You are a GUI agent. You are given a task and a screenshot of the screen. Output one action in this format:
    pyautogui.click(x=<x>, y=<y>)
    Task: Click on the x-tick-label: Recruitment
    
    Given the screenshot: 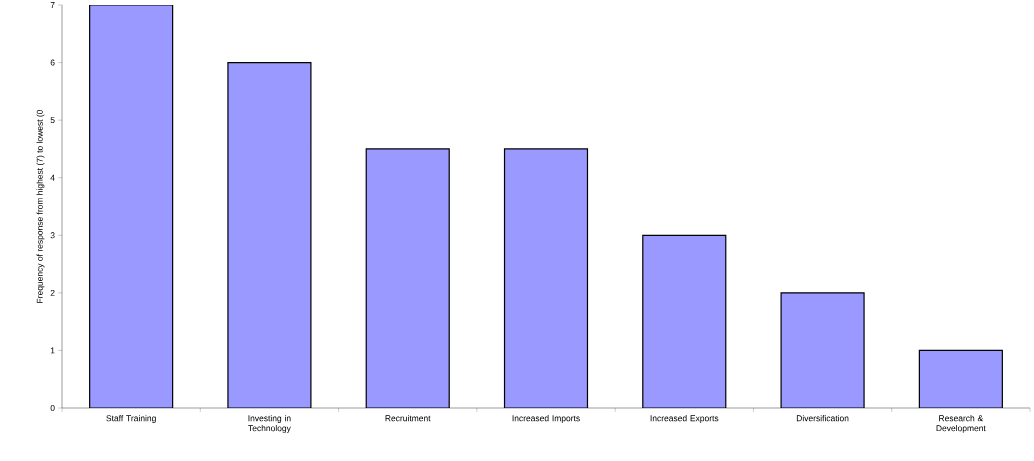 What is the action you would take?
    pyautogui.click(x=408, y=418)
    